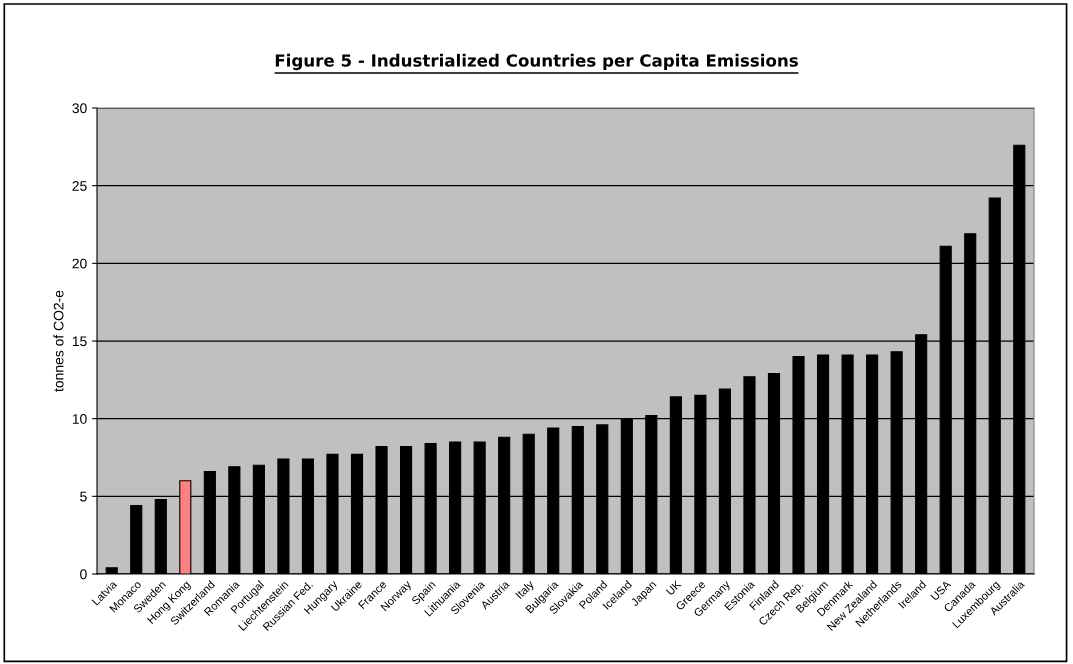 The width and height of the screenshot is (1073, 664). I want to click on y-axis-title: tonnes of CO2-e, so click(58, 341).